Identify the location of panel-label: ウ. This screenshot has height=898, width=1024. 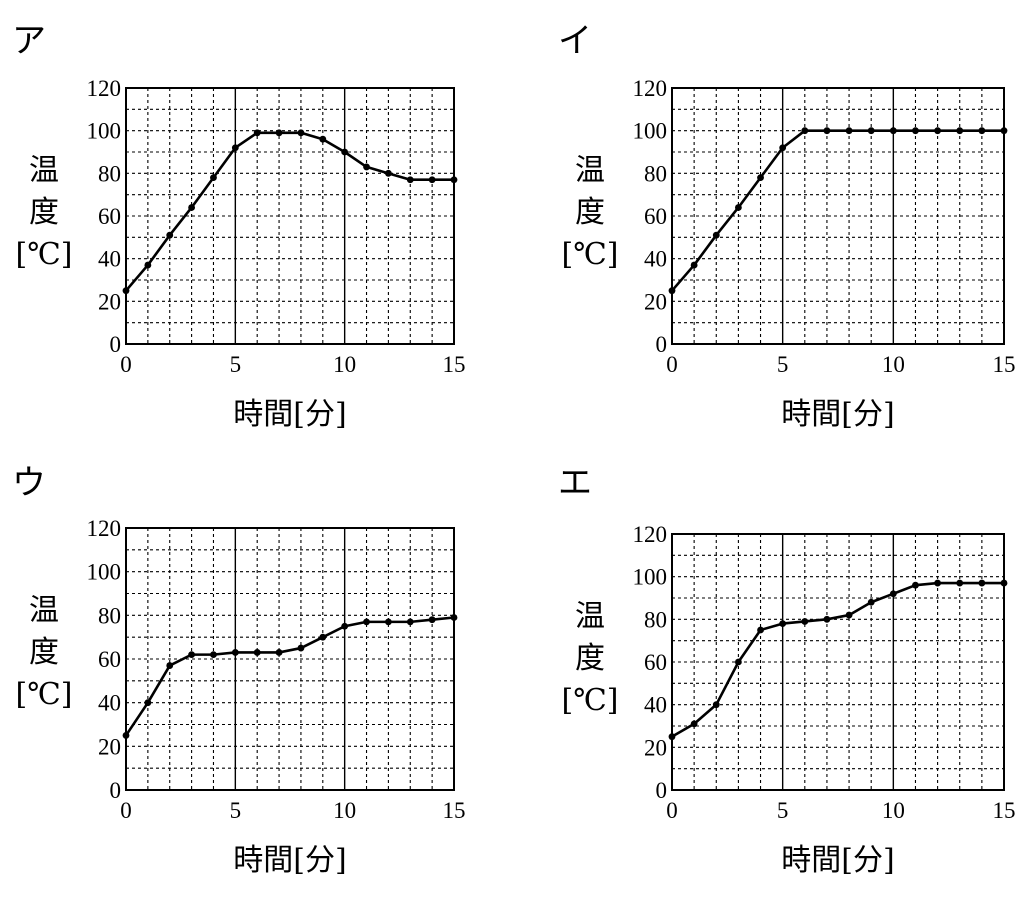
(29, 483).